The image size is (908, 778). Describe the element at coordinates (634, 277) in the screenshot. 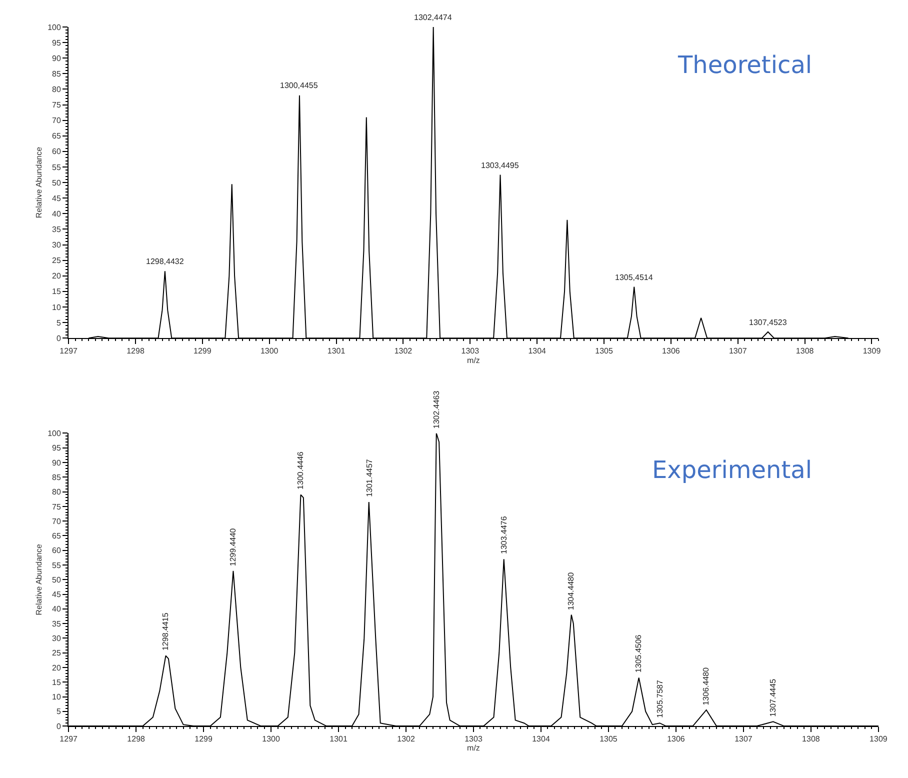

I see `annotation: 1305,4514` at that location.